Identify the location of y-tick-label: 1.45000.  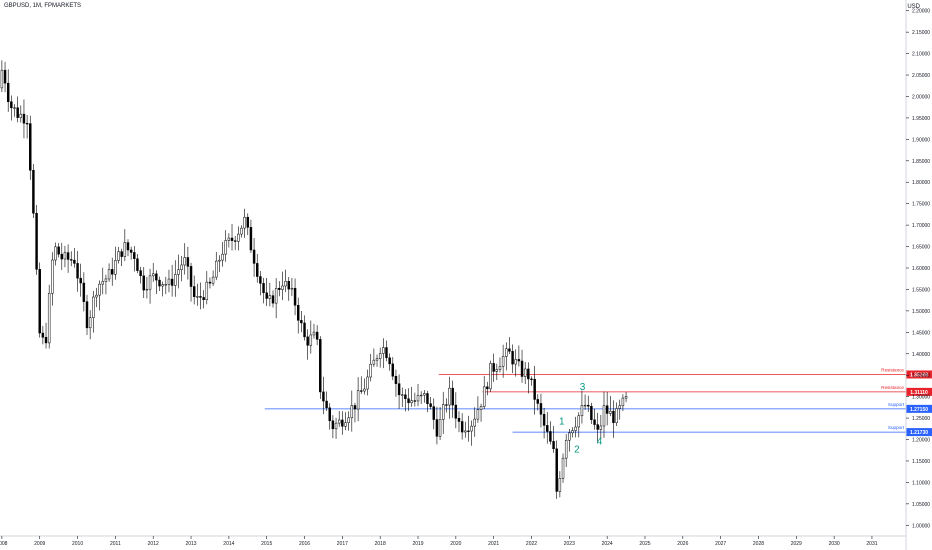
(921, 333).